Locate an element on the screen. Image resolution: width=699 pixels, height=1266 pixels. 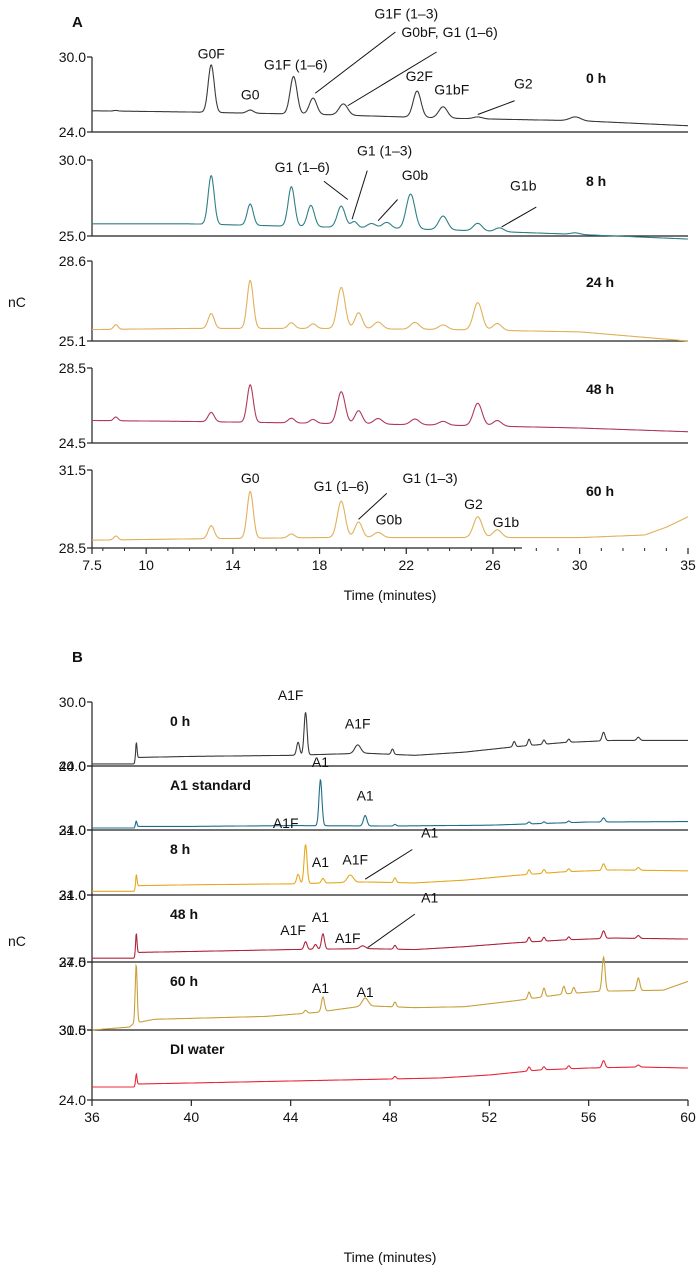
y-tick-label: 40.0 is located at coordinates (72, 766).